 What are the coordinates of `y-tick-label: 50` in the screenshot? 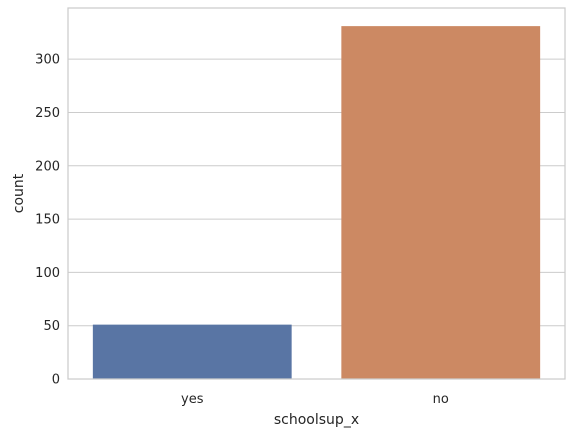 It's located at (51, 326).